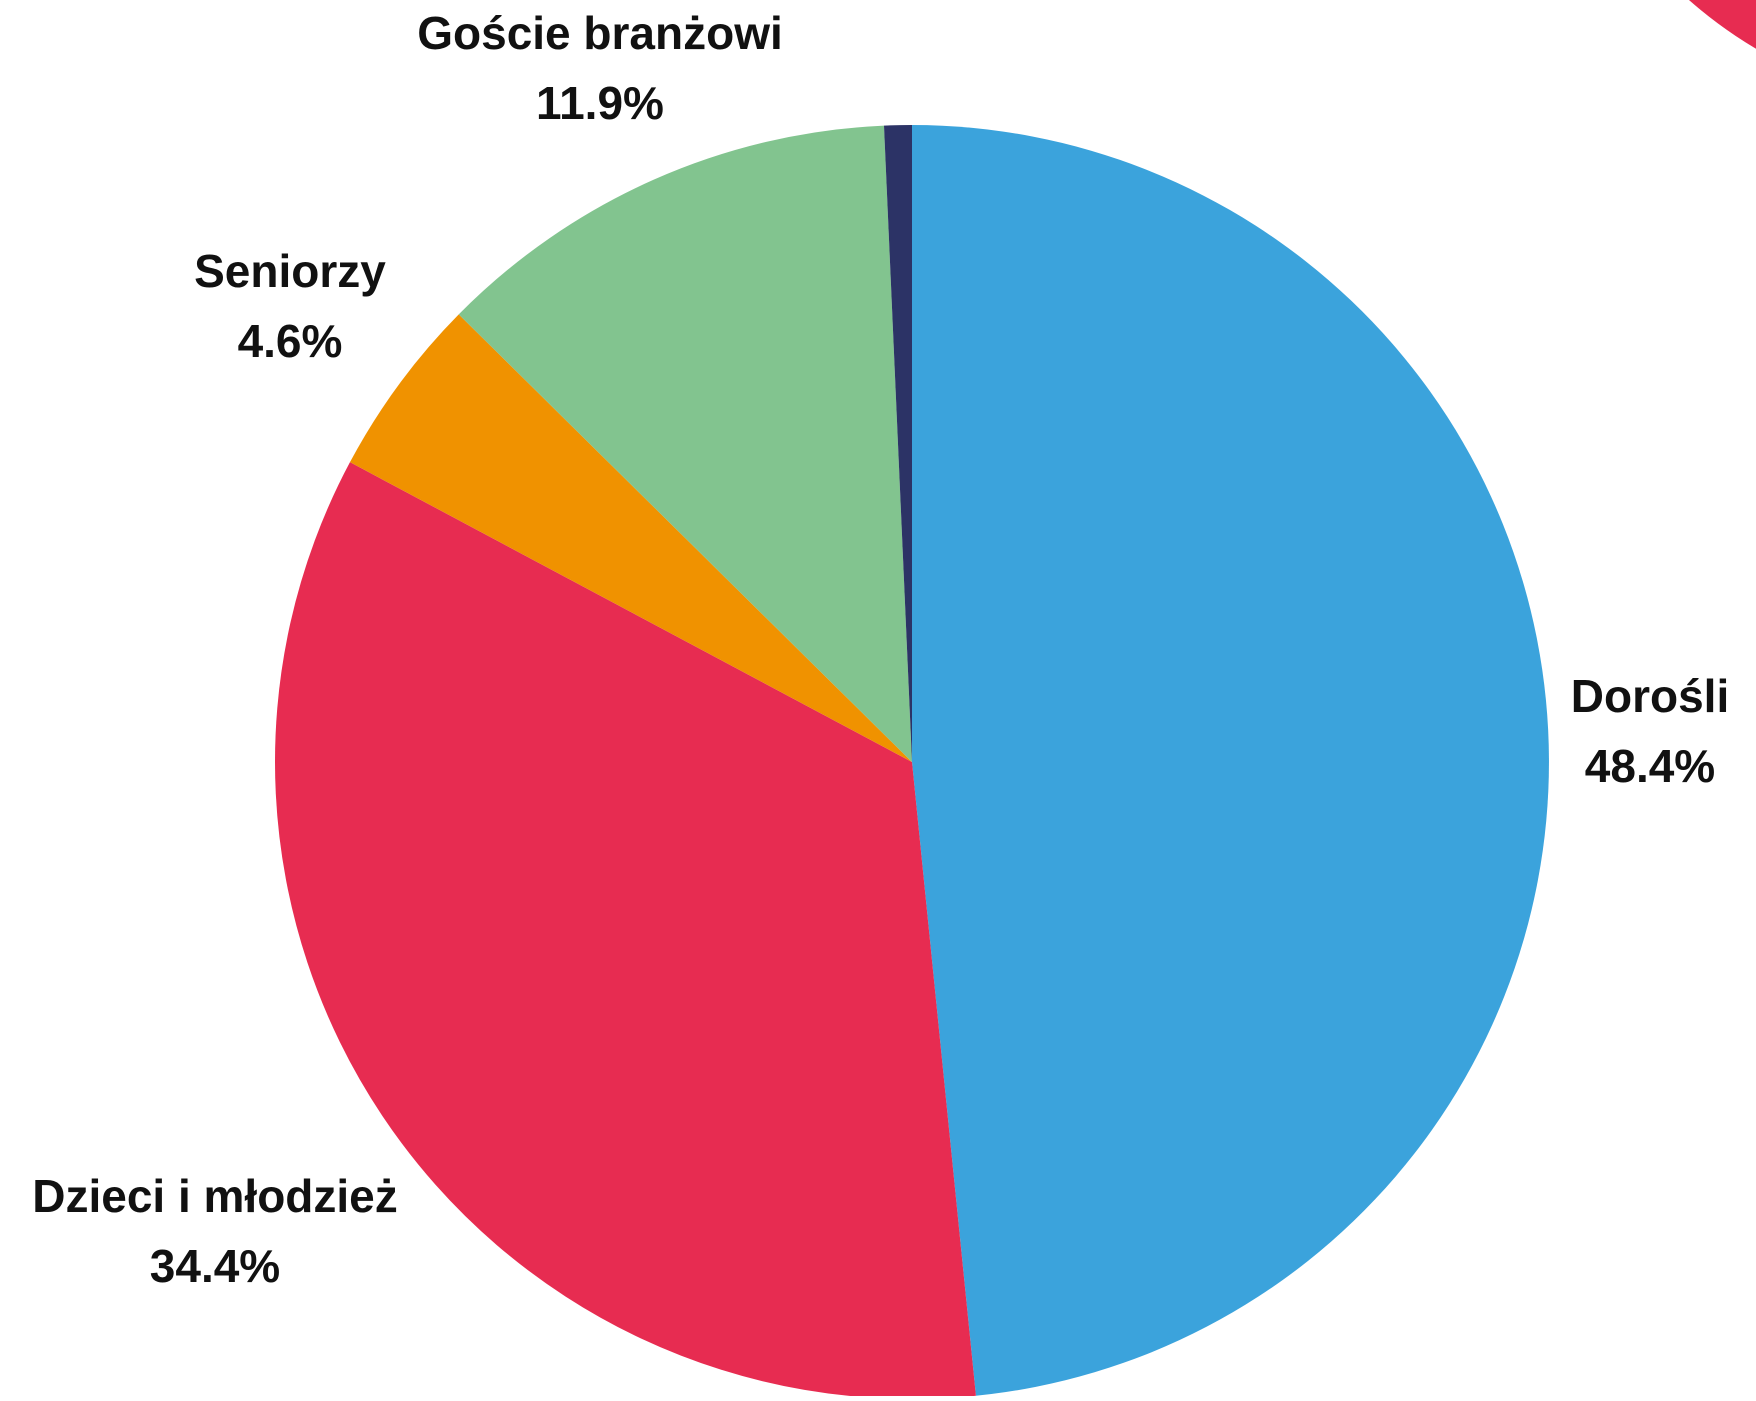  I want to click on slice-label-percent: 11.9%, so click(600, 103).